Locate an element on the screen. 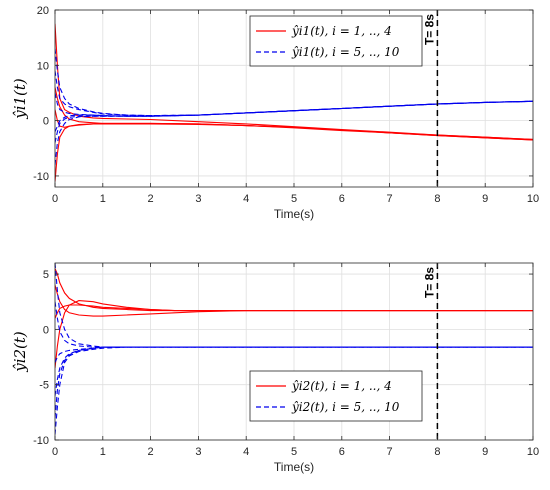  legend-label-2: ŷi1(t), i = 5, .., 10 is located at coordinates (345, 52).